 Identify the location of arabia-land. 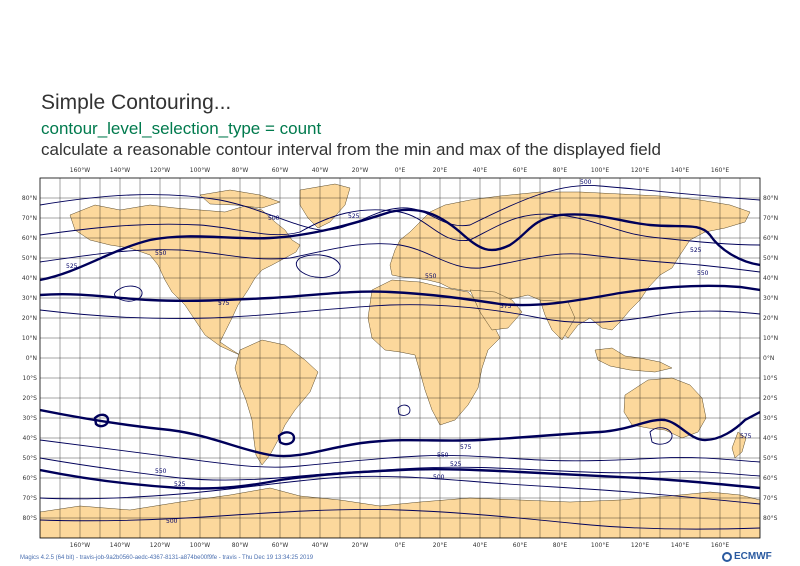
(496, 310).